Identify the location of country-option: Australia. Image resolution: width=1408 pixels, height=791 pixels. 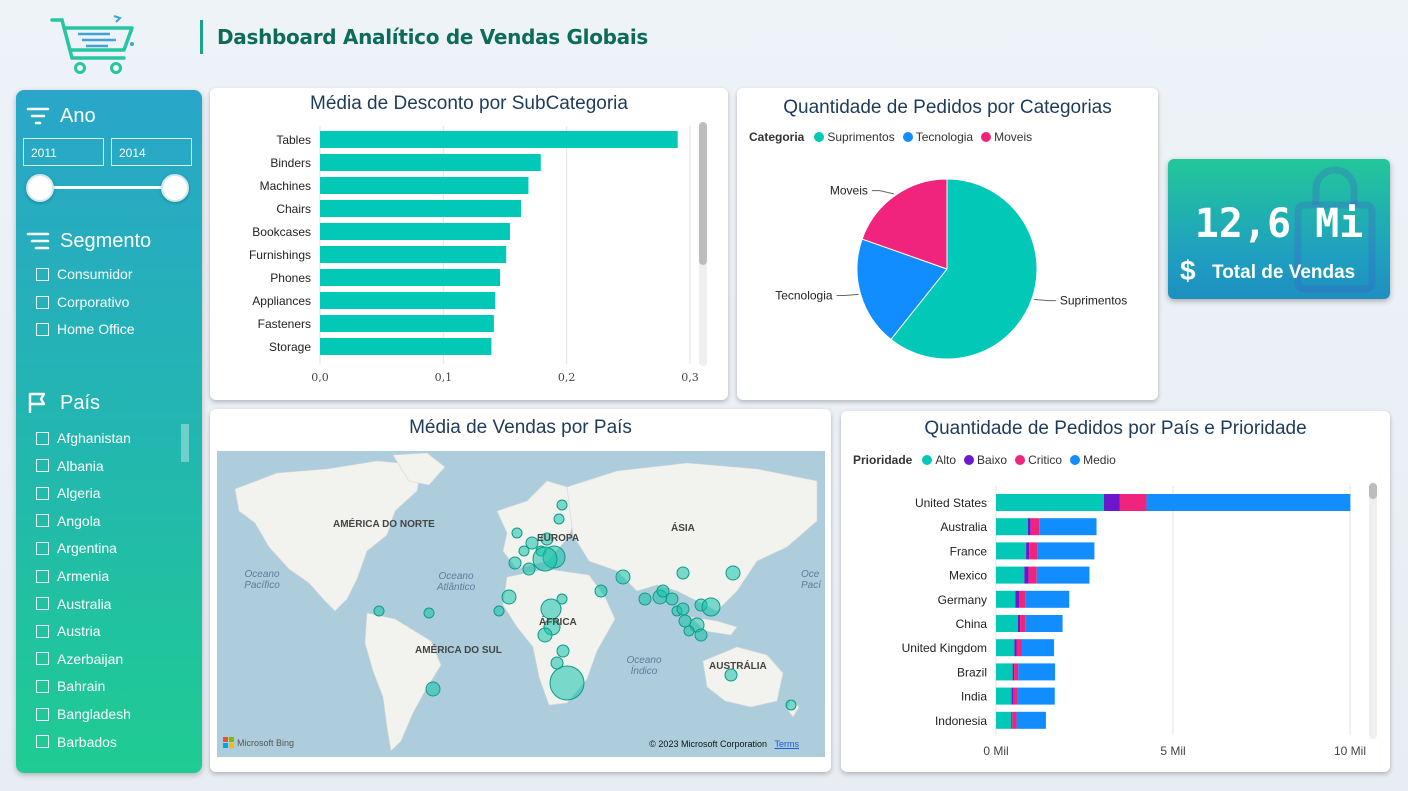
(73, 604).